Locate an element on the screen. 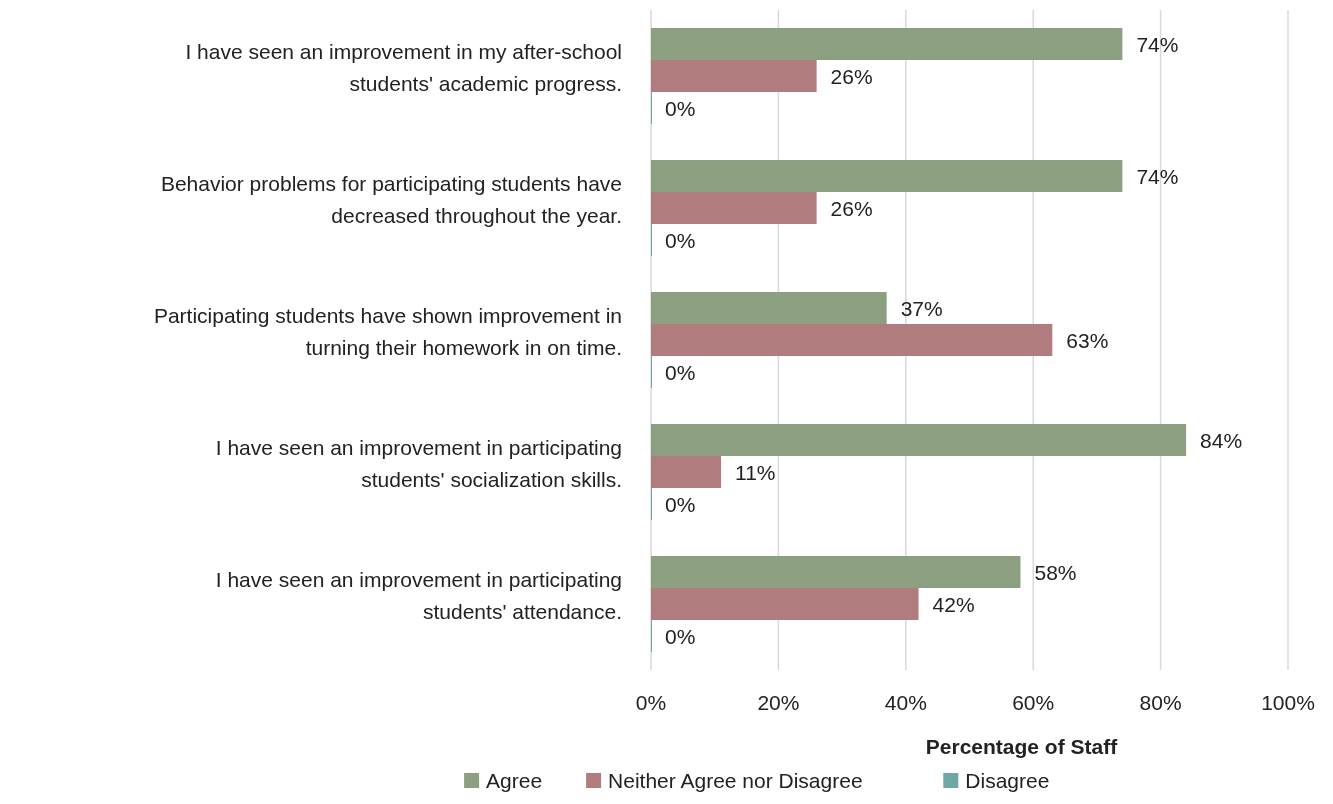 This screenshot has height=804, width=1333. x-tick-label: 100% is located at coordinates (1288, 702).